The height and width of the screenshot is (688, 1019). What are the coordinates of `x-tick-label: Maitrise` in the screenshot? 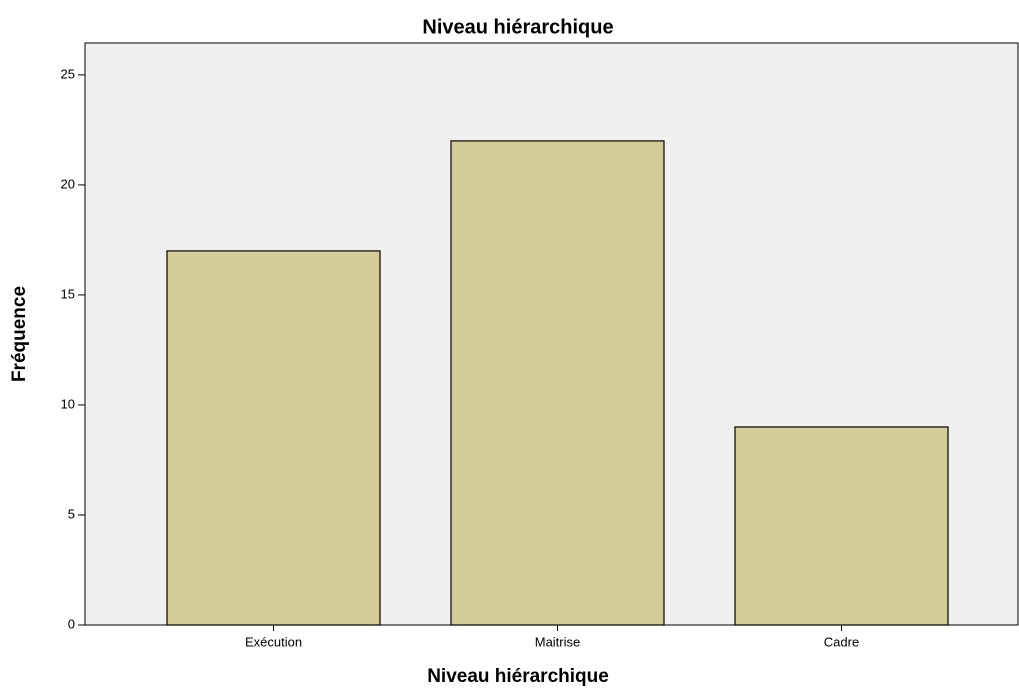 It's located at (558, 641).